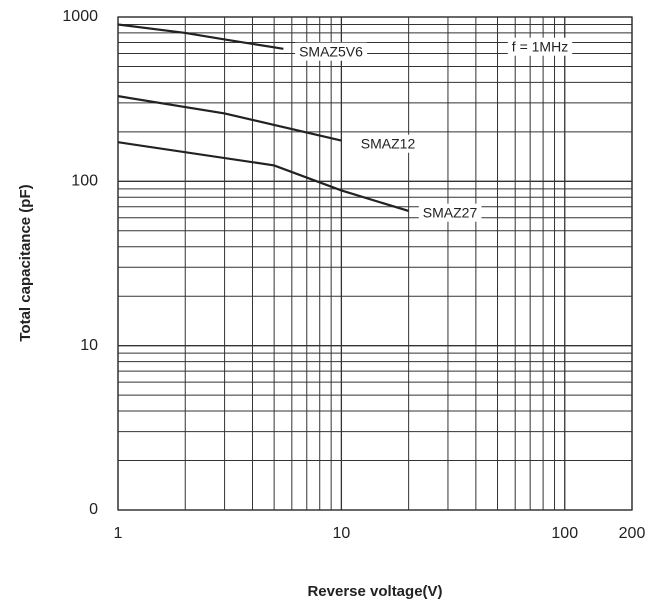 The width and height of the screenshot is (660, 608). Describe the element at coordinates (632, 533) in the screenshot. I see `x-tick-label: 200` at that location.